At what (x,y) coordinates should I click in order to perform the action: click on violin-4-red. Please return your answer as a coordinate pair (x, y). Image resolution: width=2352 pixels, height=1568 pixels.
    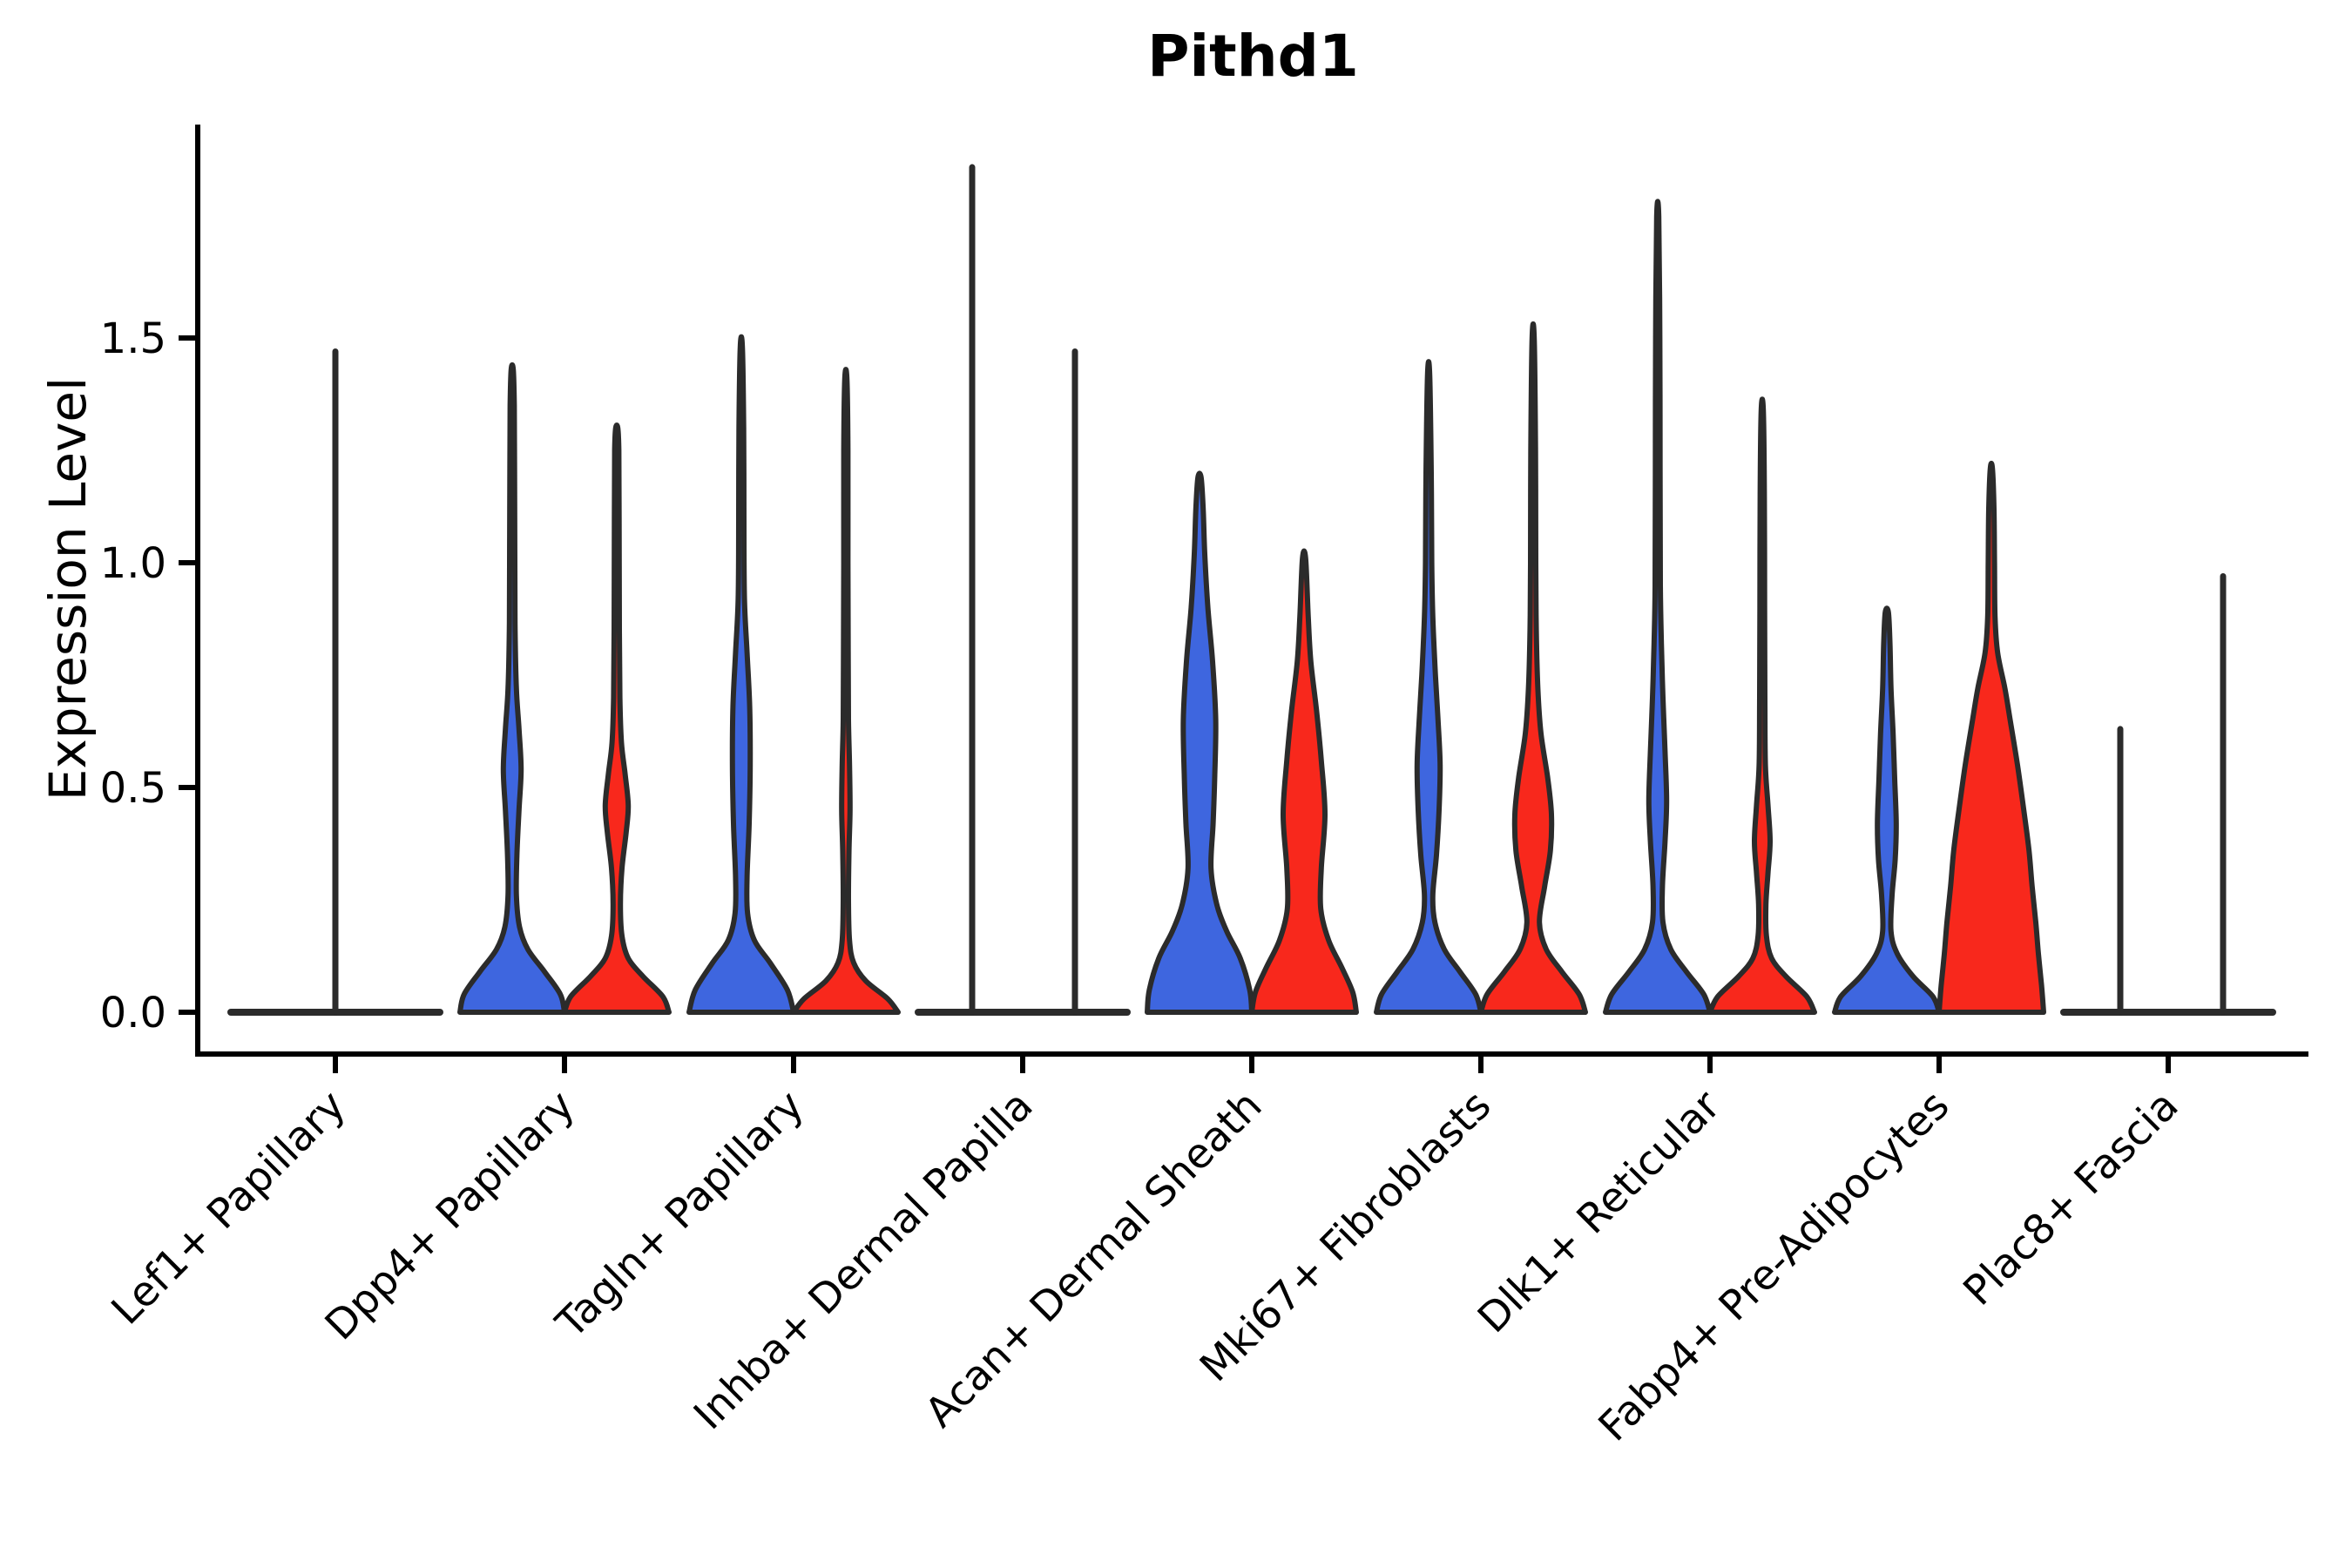
    Looking at the image, I should click on (1304, 781).